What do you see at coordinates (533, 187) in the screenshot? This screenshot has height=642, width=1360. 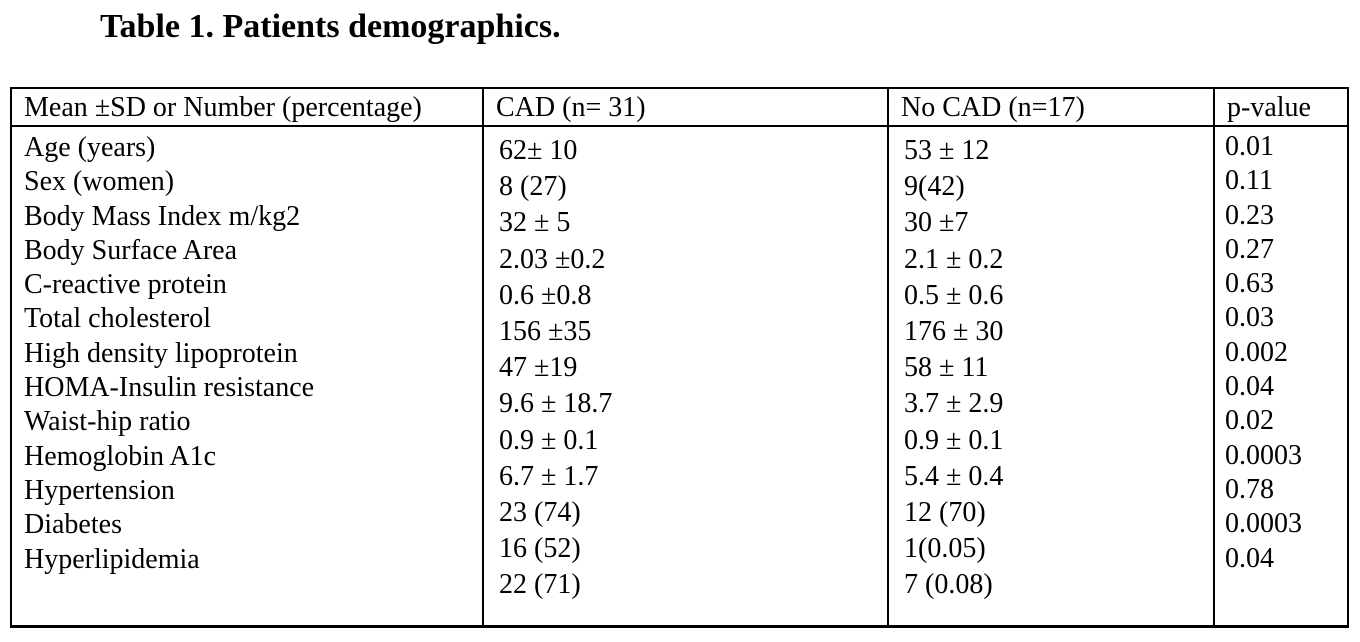 I see `cell-line: 8 (27)` at bounding box center [533, 187].